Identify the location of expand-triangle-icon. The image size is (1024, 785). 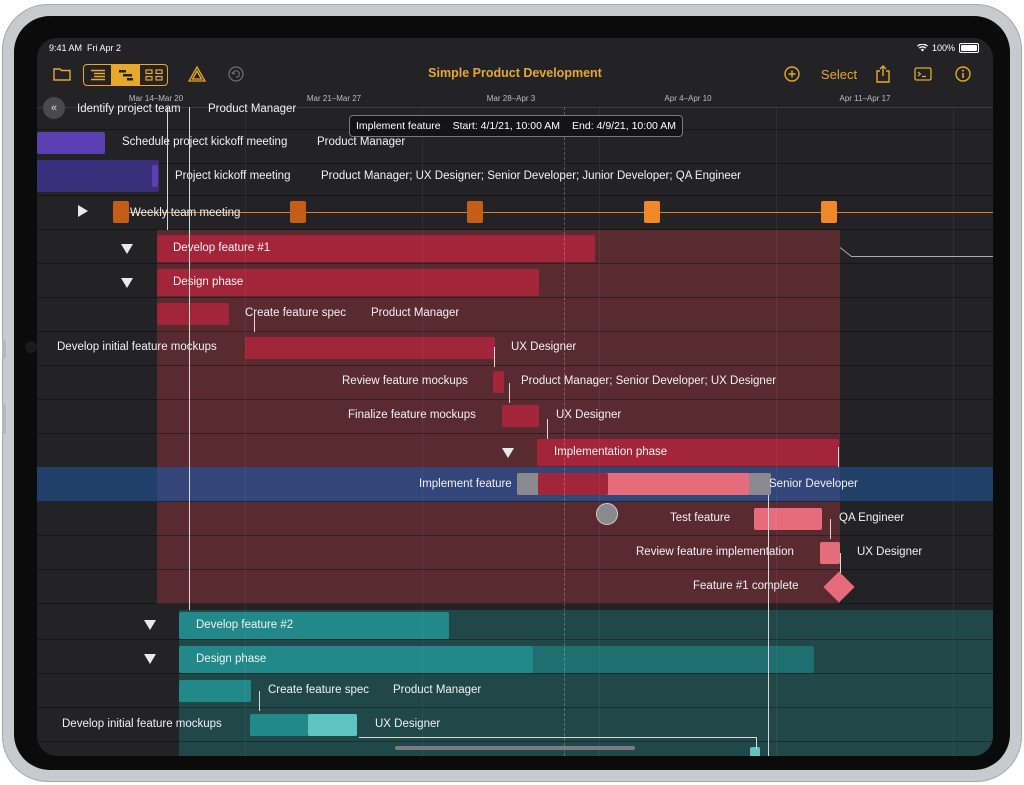
(83, 211).